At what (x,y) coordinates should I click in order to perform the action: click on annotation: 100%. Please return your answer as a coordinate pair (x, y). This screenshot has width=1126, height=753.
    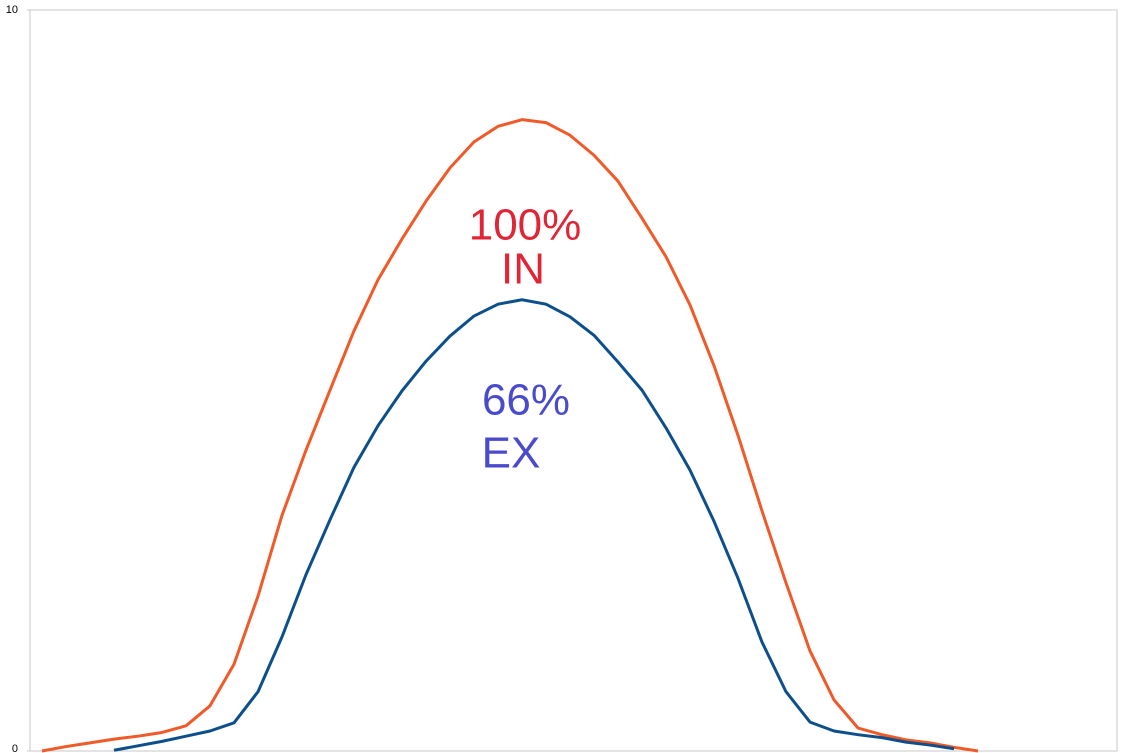
    Looking at the image, I should click on (525, 225).